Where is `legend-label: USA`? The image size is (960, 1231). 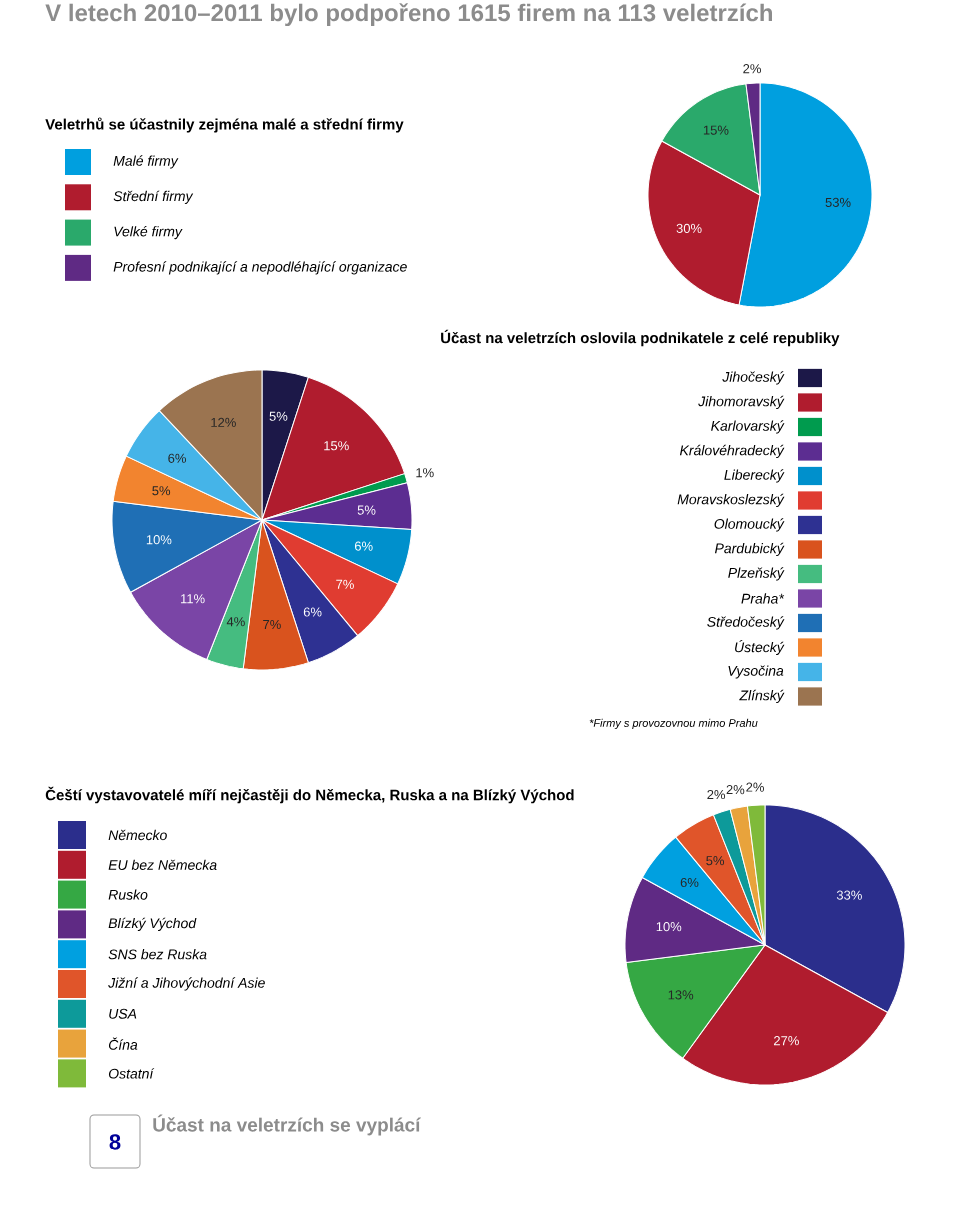
legend-label: USA is located at coordinates (123, 1013).